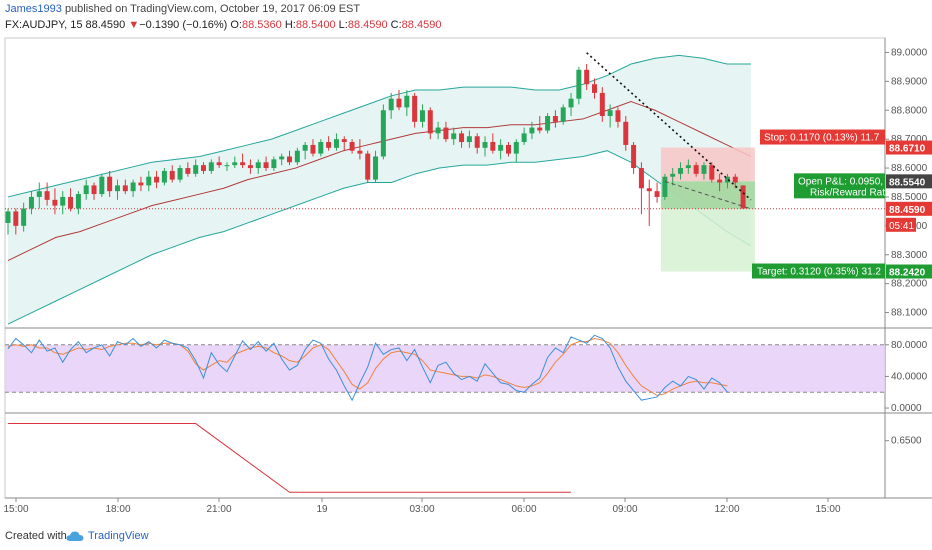  Describe the element at coordinates (624, 509) in the screenshot. I see `time-tick-label: 09:00` at that location.